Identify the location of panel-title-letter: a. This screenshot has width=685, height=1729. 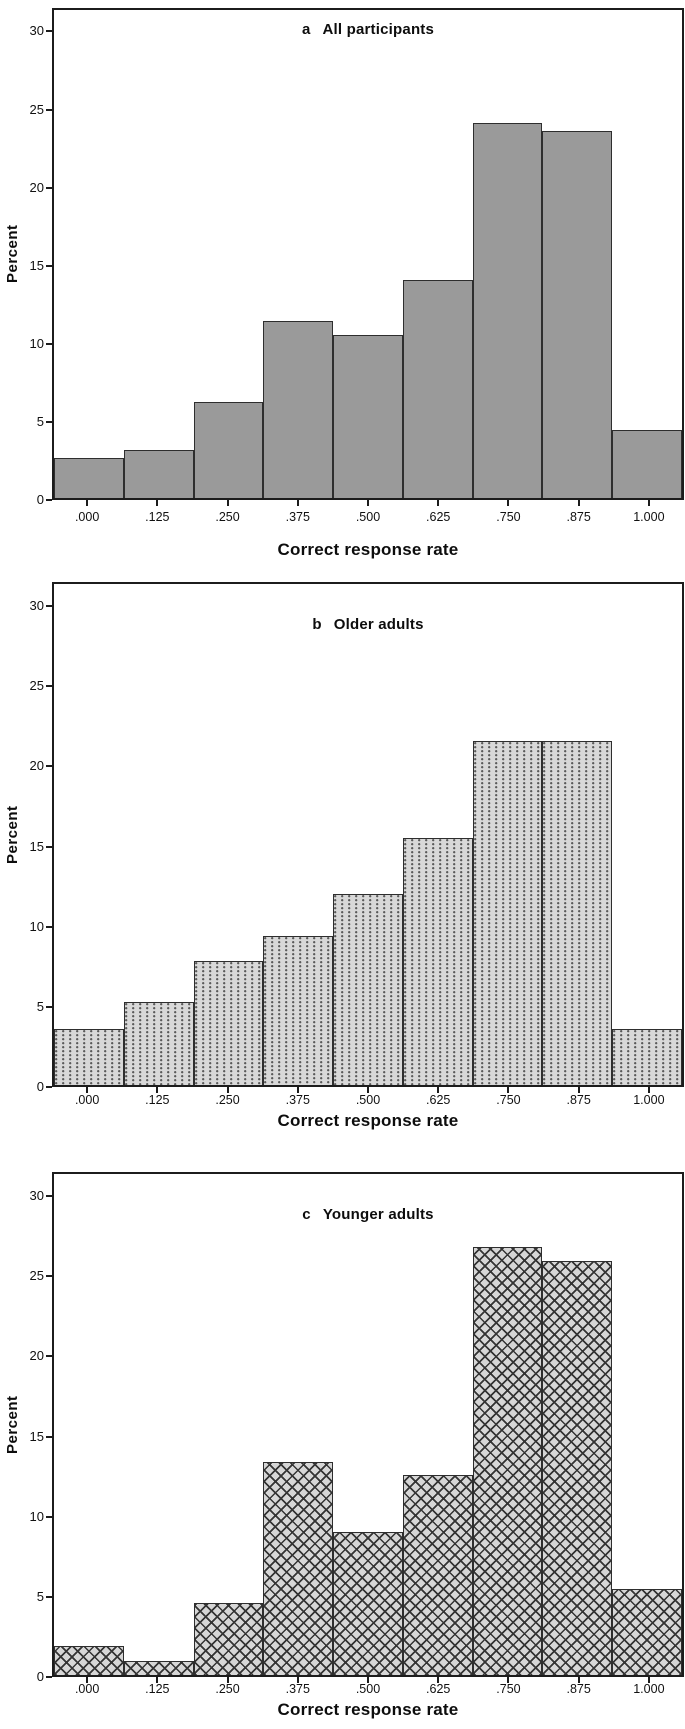
(306, 29).